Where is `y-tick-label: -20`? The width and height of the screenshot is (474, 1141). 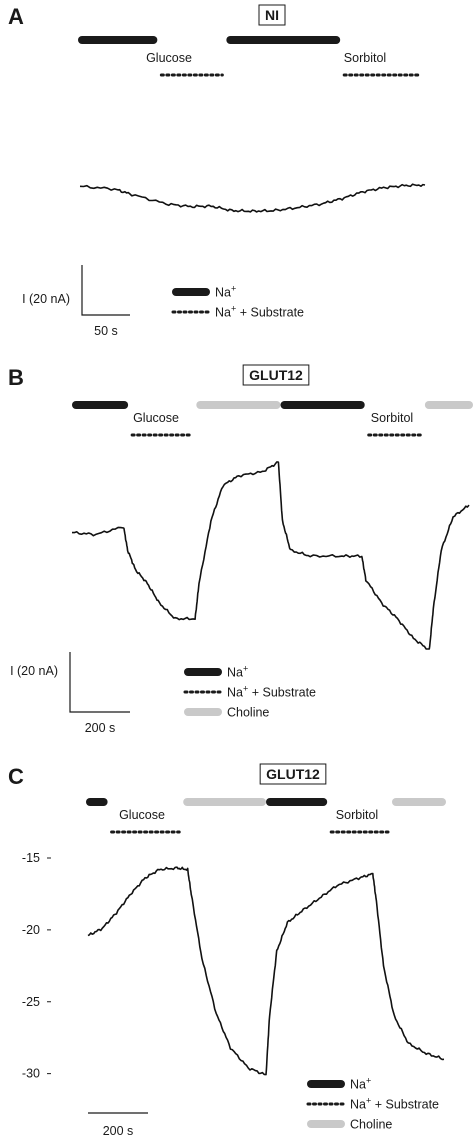 y-tick-label: -20 is located at coordinates (31, 930).